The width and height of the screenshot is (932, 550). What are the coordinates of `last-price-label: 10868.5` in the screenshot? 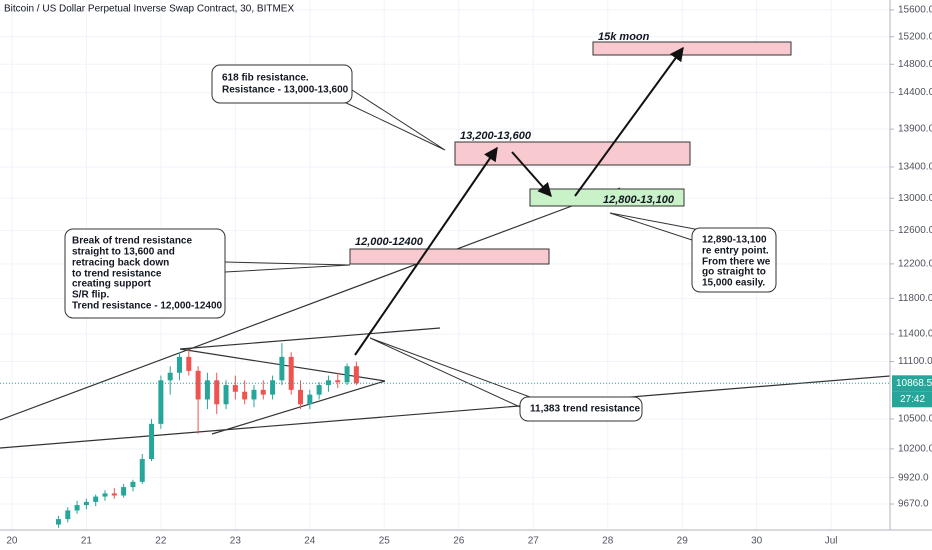 It's located at (914, 383).